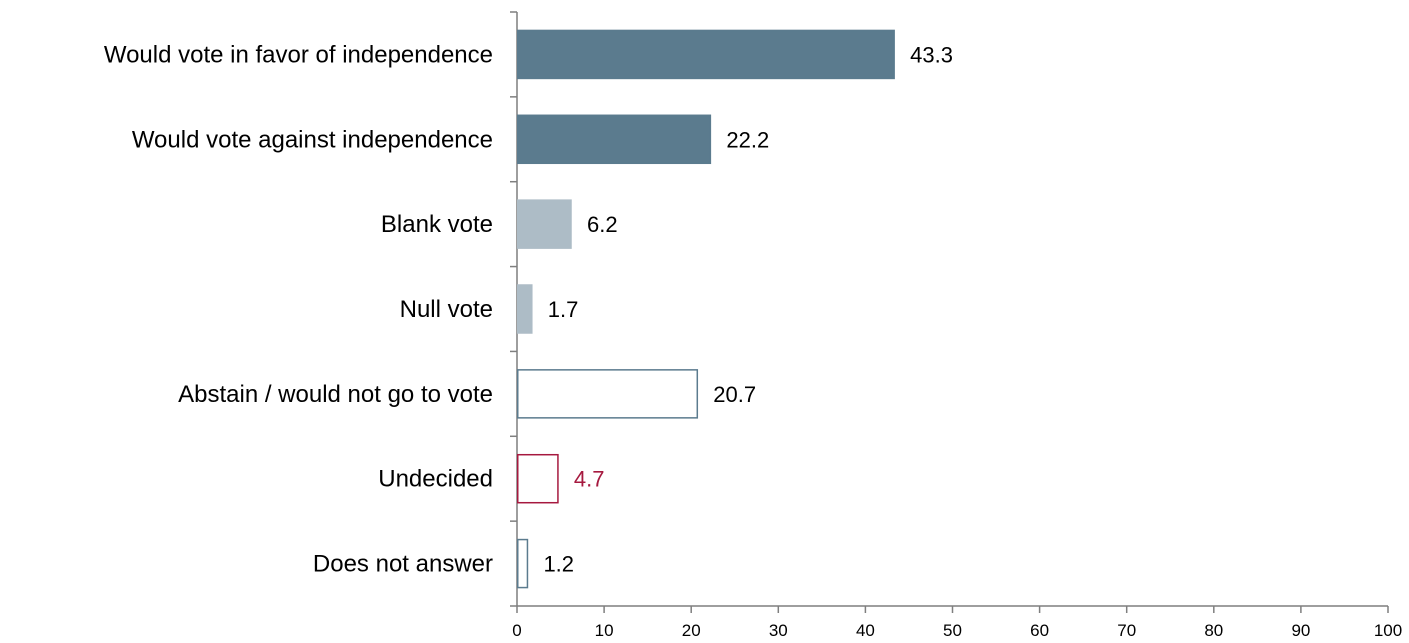 The image size is (1409, 643). I want to click on category-label: Blank vote, so click(437, 224).